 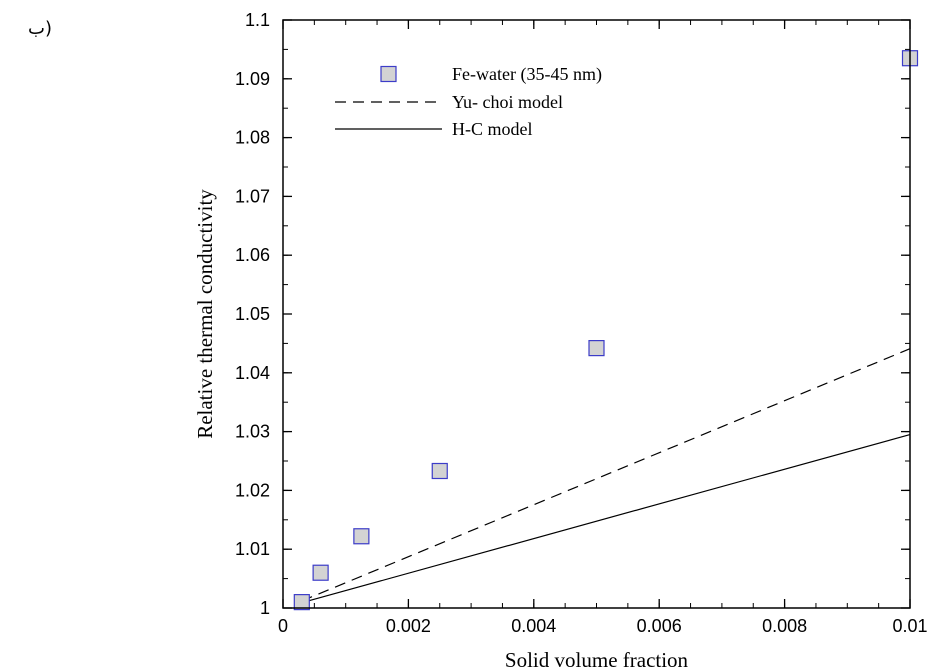 I want to click on x-tick-label: 0.006, so click(x=659, y=626).